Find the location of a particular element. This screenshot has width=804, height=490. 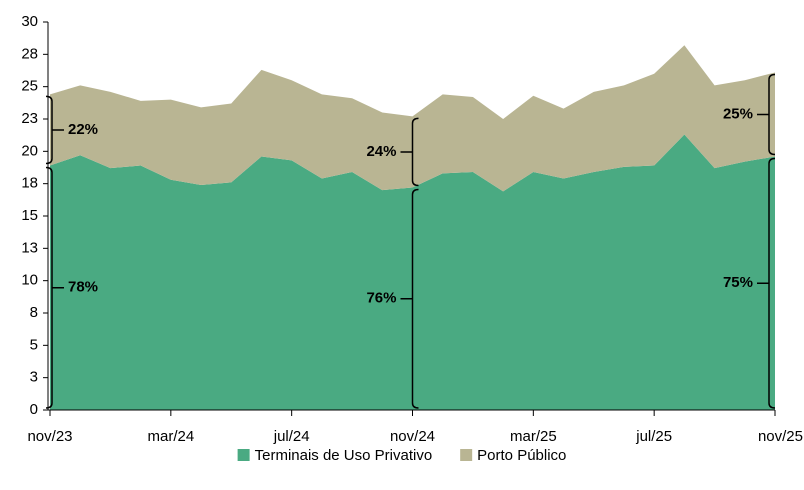

x-tick-label: jul/24 is located at coordinates (291, 436).